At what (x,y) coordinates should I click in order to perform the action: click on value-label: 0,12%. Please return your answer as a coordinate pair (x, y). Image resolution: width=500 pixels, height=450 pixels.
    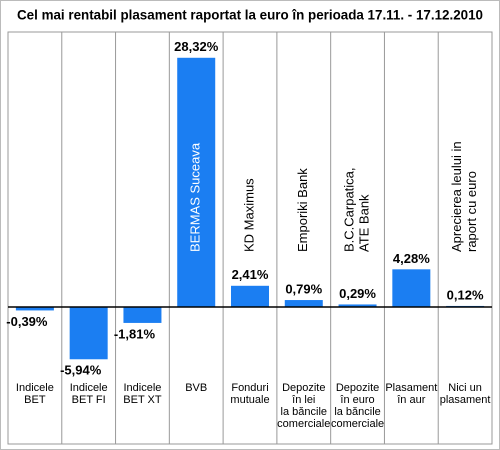
    Looking at the image, I should click on (465, 294).